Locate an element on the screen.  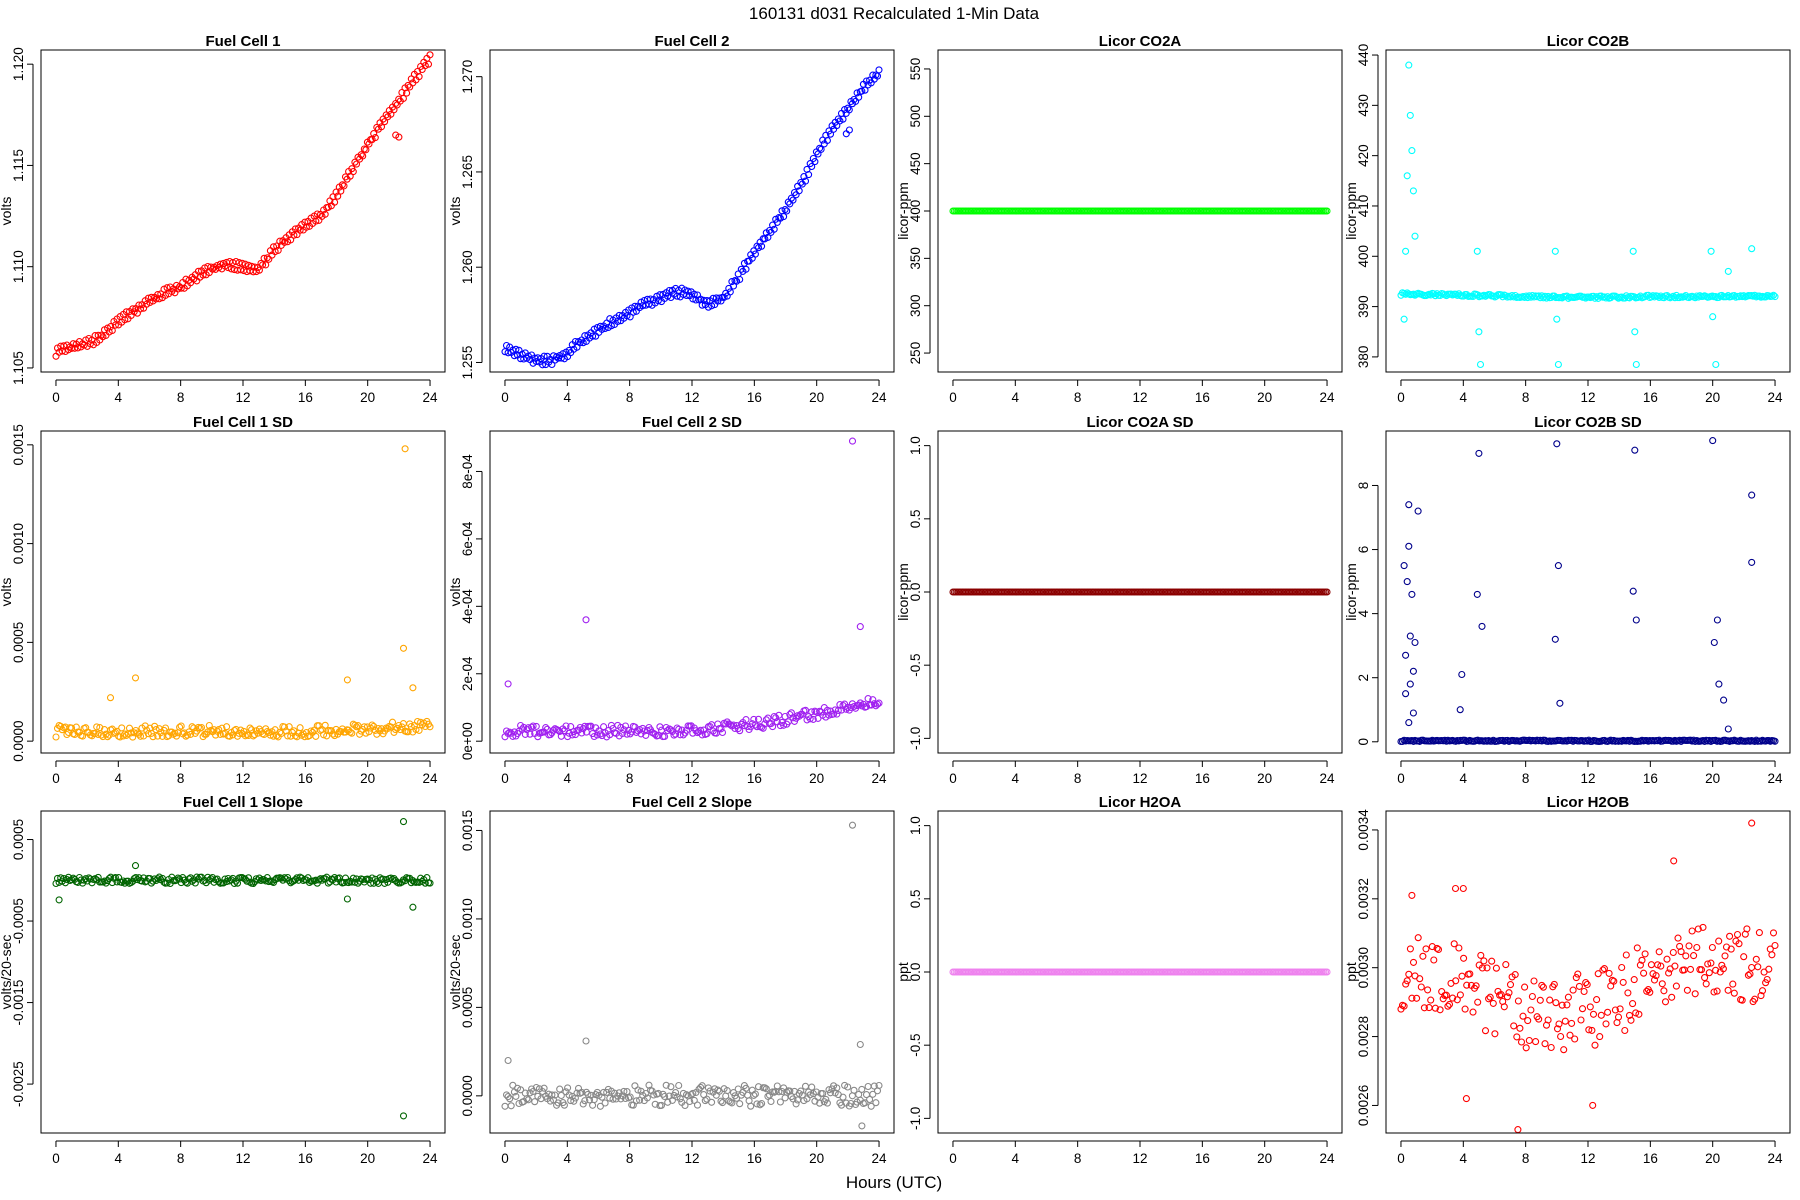
y-axis-label: licor-ppm is located at coordinates (1351, 211).